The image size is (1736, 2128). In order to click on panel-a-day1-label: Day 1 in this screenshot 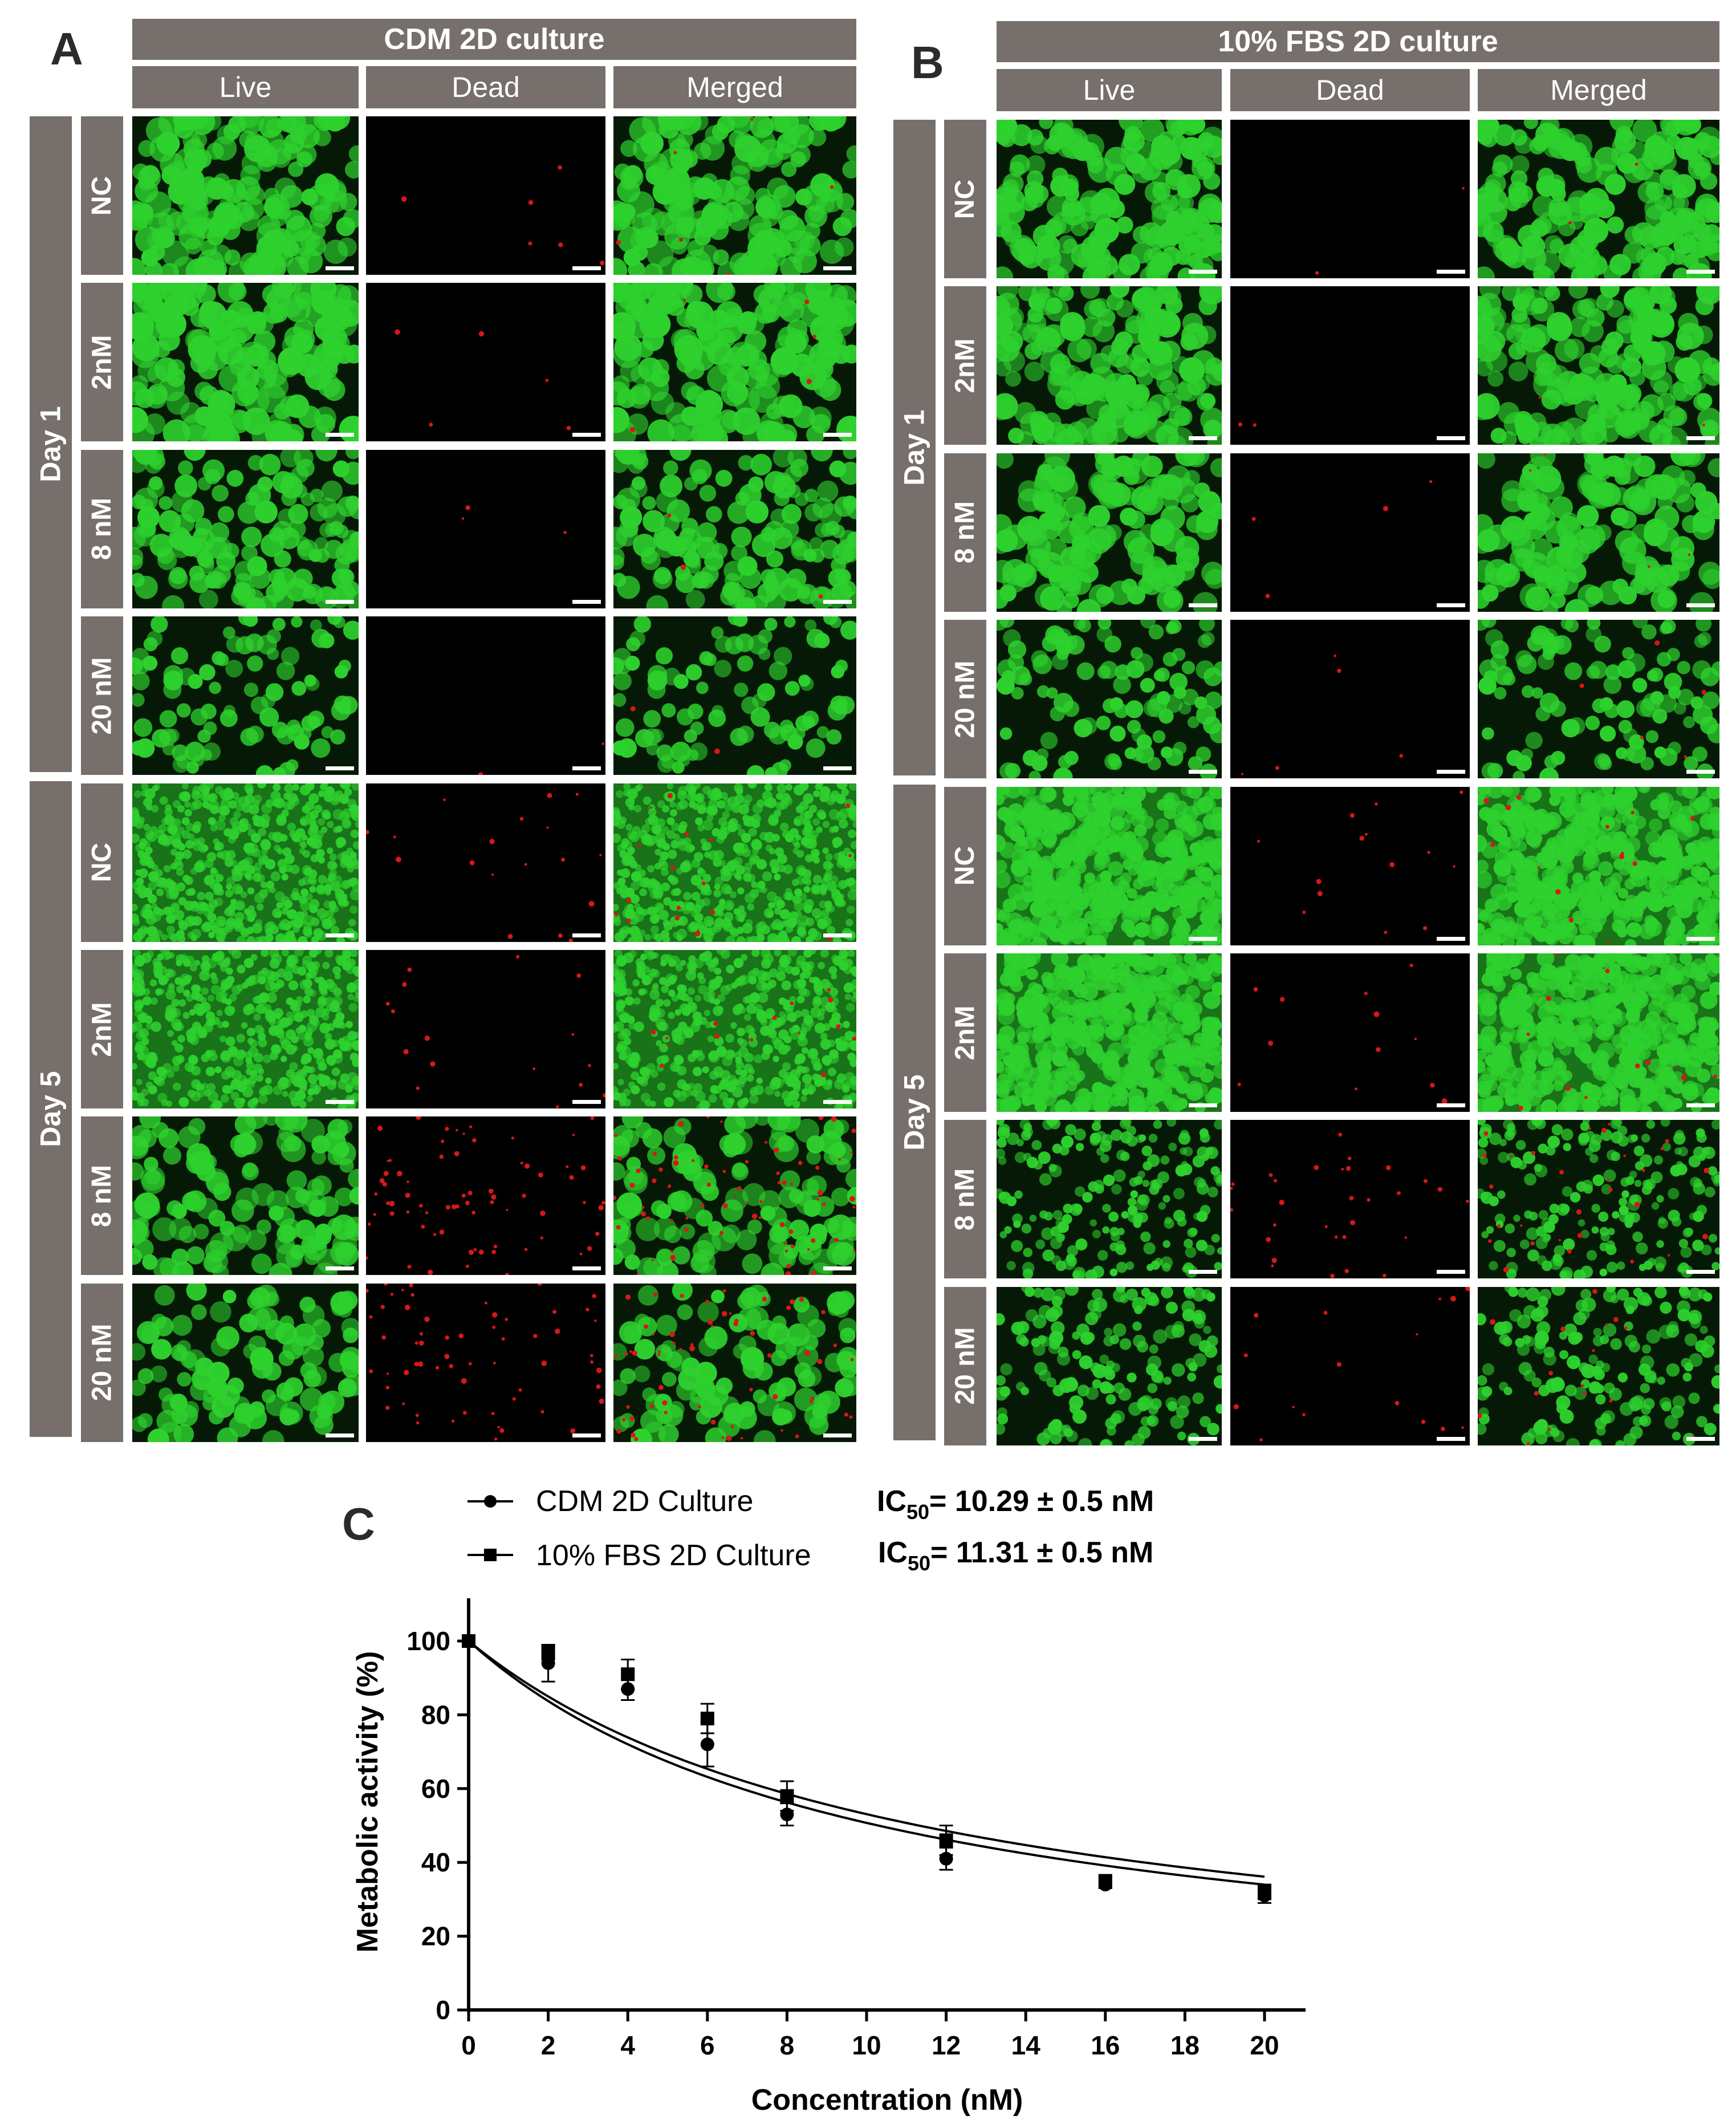, I will do `click(51, 444)`.